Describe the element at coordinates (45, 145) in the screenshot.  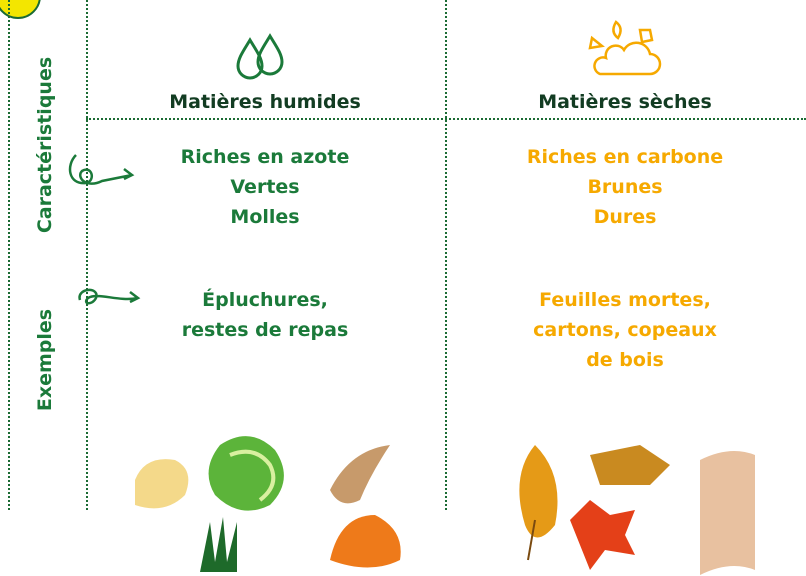
I see `row-label: Caractéristiques` at that location.